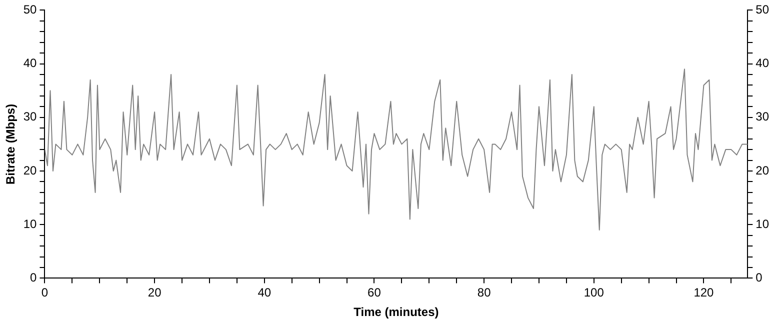  Describe the element at coordinates (396, 312) in the screenshot. I see `x-axis-title: Time (minutes)` at that location.